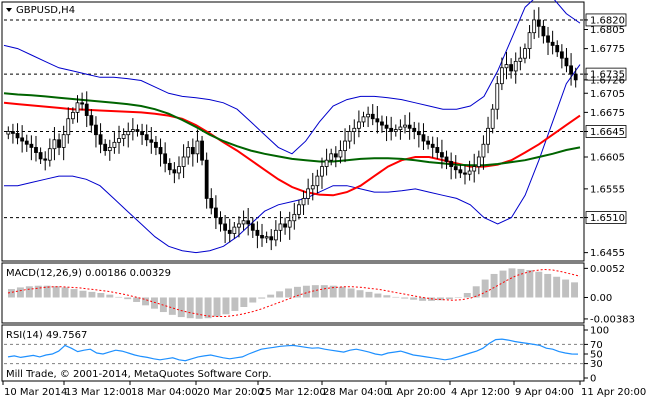 This screenshot has height=400, width=650. I want to click on macd-tick-label: 0.00, so click(601, 298).